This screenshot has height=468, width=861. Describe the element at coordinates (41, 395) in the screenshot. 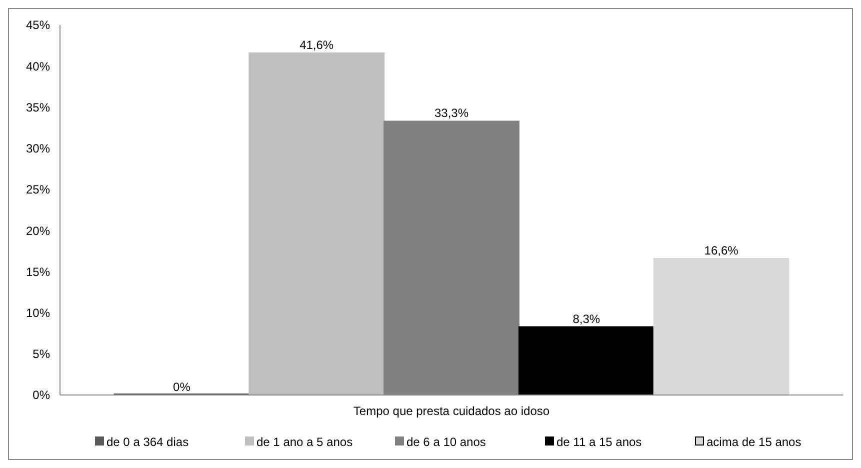

I see `y-tick-label: 0%` at that location.